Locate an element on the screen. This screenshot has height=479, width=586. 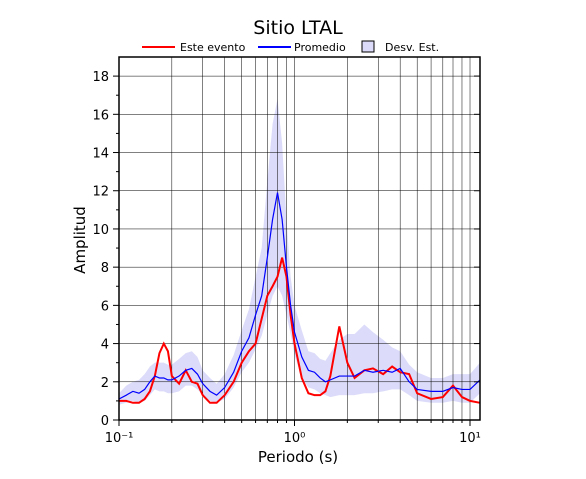
legend-label: Promedio is located at coordinates (320, 47).